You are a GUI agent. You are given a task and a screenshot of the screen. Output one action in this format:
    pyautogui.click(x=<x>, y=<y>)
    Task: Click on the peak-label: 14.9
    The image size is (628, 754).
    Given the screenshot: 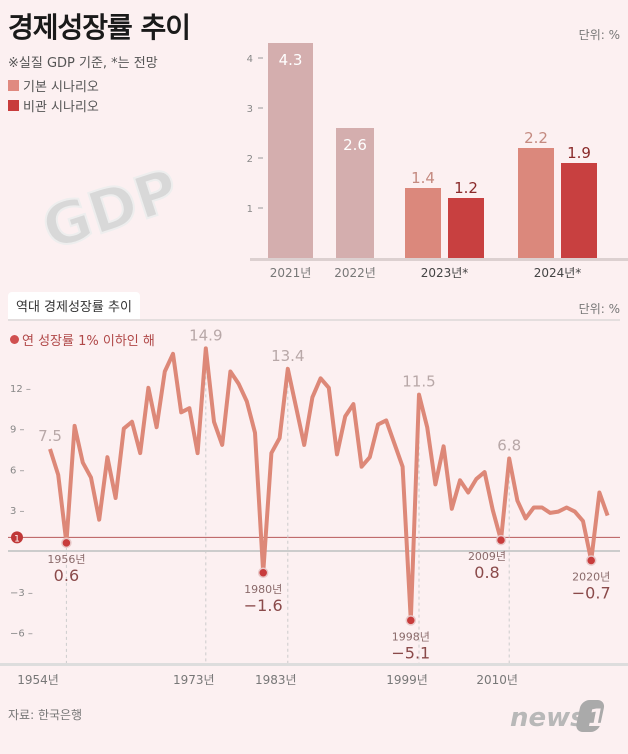 What is the action you would take?
    pyautogui.click(x=205, y=335)
    